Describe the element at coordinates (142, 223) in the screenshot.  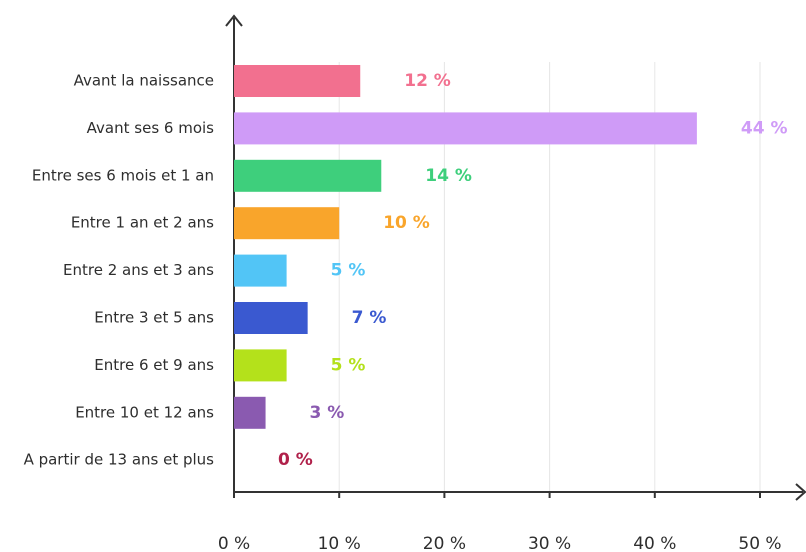
I see `category-label: Entre 1 an et 2 ans` at that location.